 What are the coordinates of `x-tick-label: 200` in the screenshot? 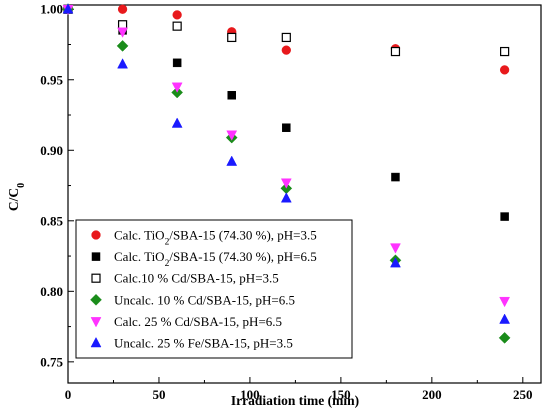 It's located at (432, 394).